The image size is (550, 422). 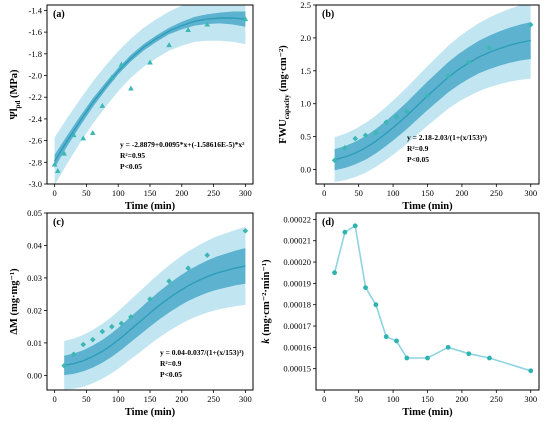 What do you see at coordinates (150, 206) in the screenshot?
I see `x-axis-label-a: Time (min)` at bounding box center [150, 206].